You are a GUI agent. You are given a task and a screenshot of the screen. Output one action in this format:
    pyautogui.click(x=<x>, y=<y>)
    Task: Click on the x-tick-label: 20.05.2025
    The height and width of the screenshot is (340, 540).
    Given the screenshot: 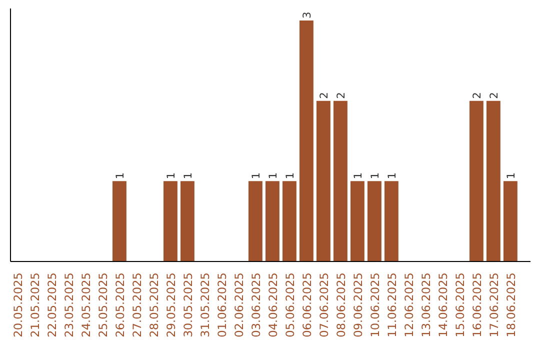 What is the action you would take?
    pyautogui.click(x=17, y=305)
    